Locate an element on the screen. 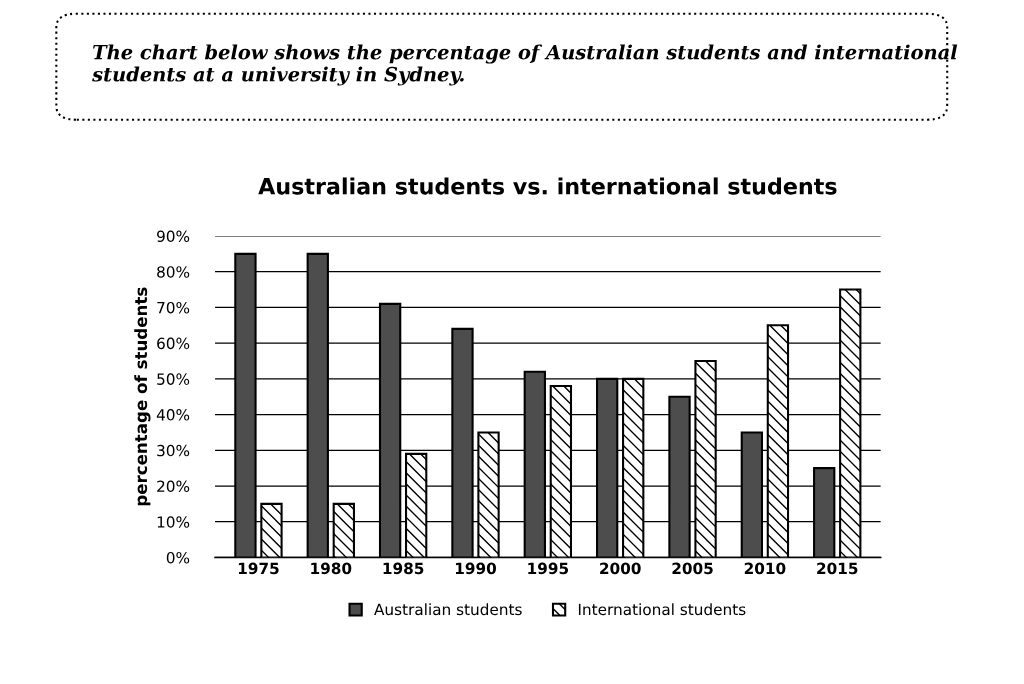  y-tick-label: 90% is located at coordinates (173, 236).